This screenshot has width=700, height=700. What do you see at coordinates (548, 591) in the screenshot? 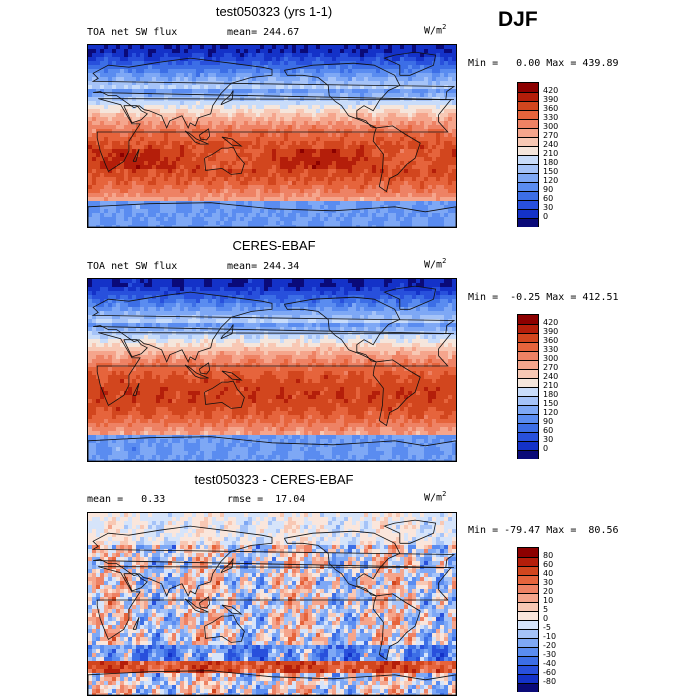
I see `colorbar-tick-label: 20` at bounding box center [548, 591].